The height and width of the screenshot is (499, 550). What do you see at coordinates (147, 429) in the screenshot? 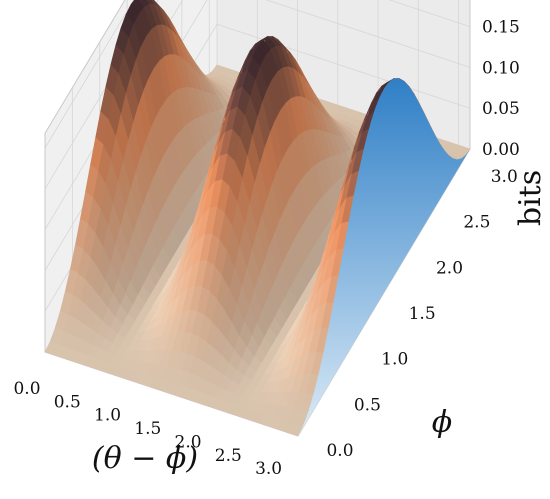
I see `x-tick-label: 1.5` at bounding box center [147, 429].